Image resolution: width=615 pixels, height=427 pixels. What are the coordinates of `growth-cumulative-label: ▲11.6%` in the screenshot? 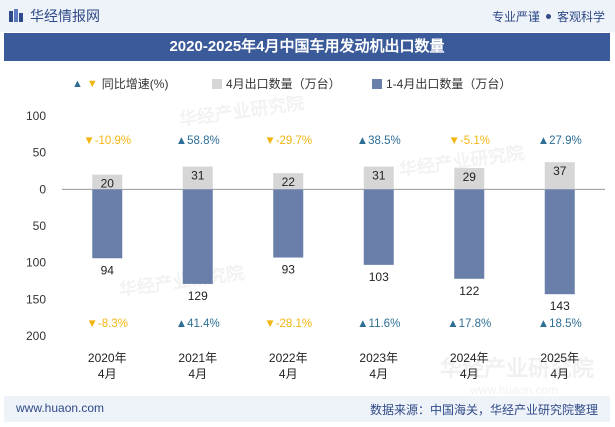 It's located at (378, 324).